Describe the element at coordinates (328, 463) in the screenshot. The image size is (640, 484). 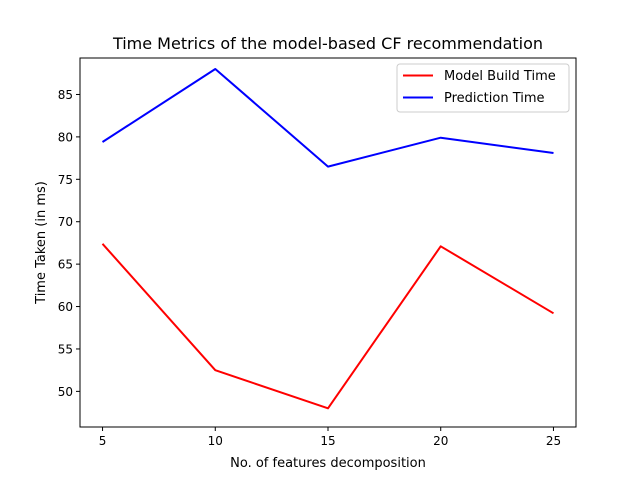
I see `x-axis-label: No. of features decomposition` at that location.